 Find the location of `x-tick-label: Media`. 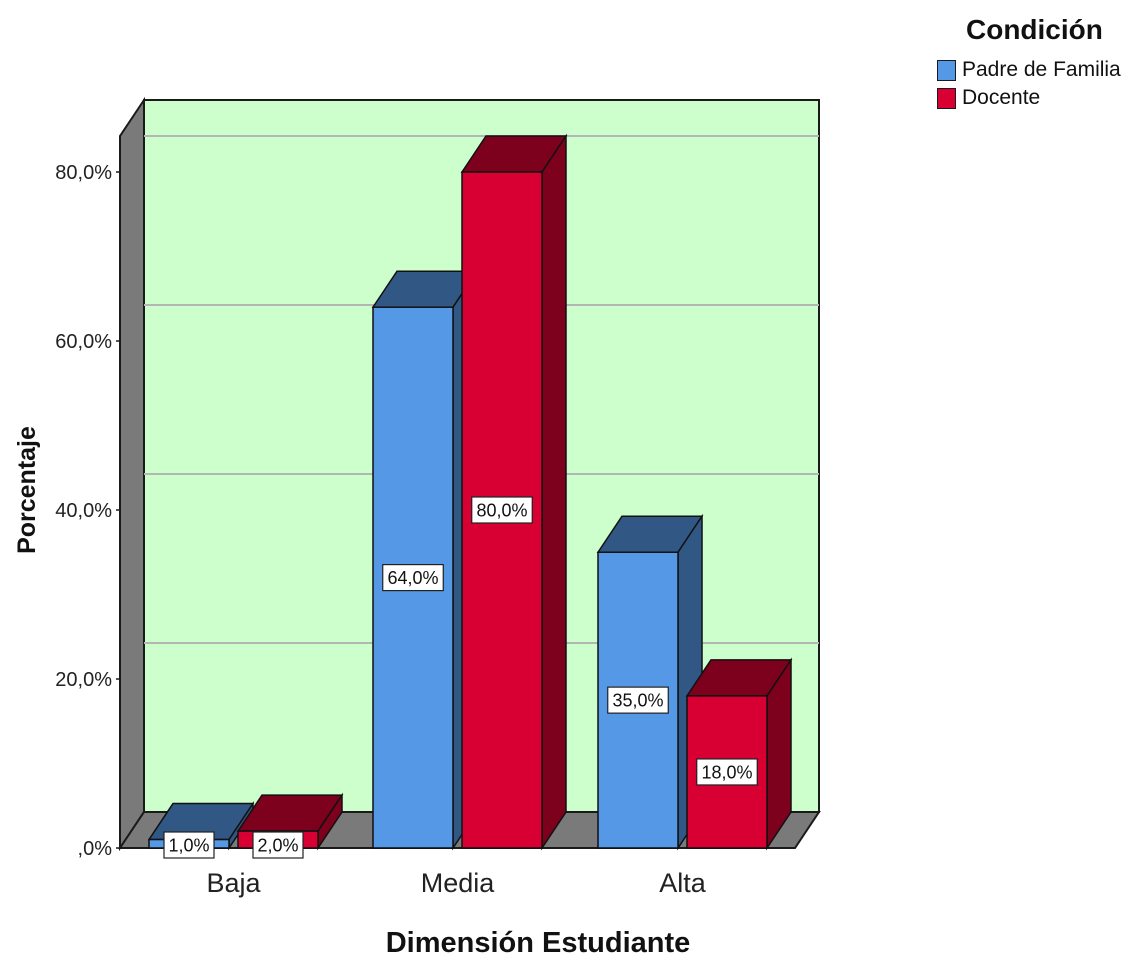

x-tick-label: Media is located at coordinates (458, 883).